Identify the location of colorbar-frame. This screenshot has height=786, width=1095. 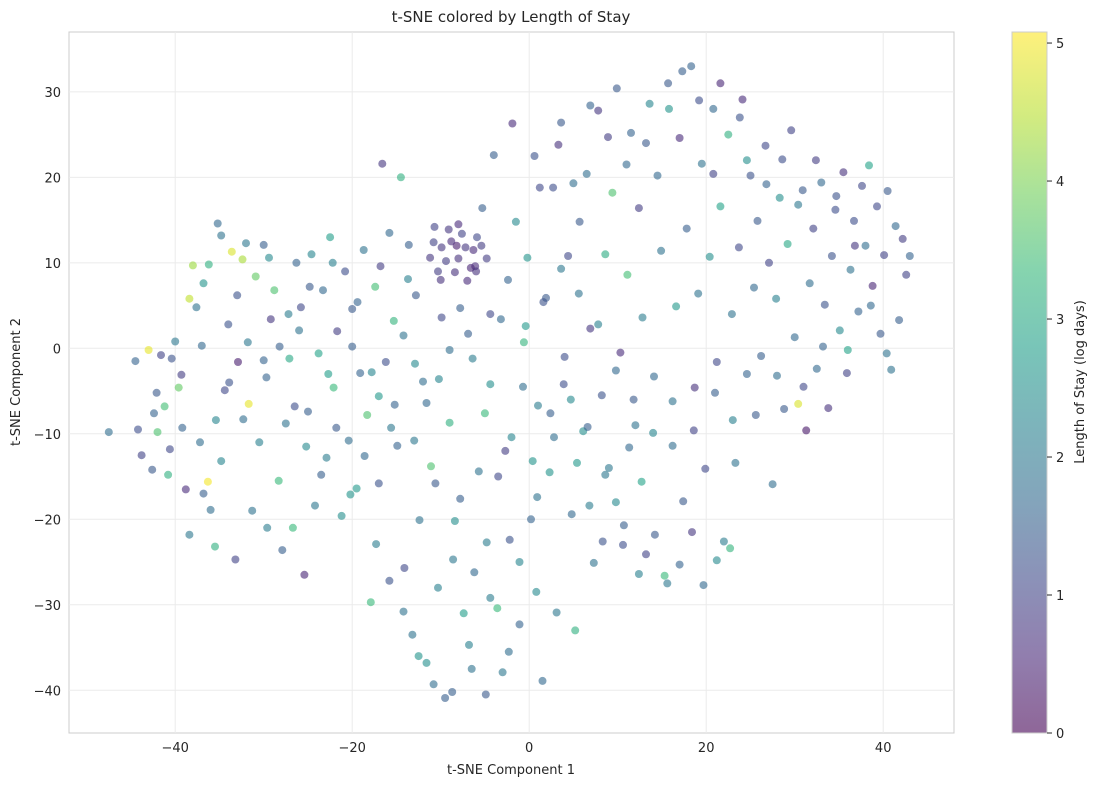
(1029, 382).